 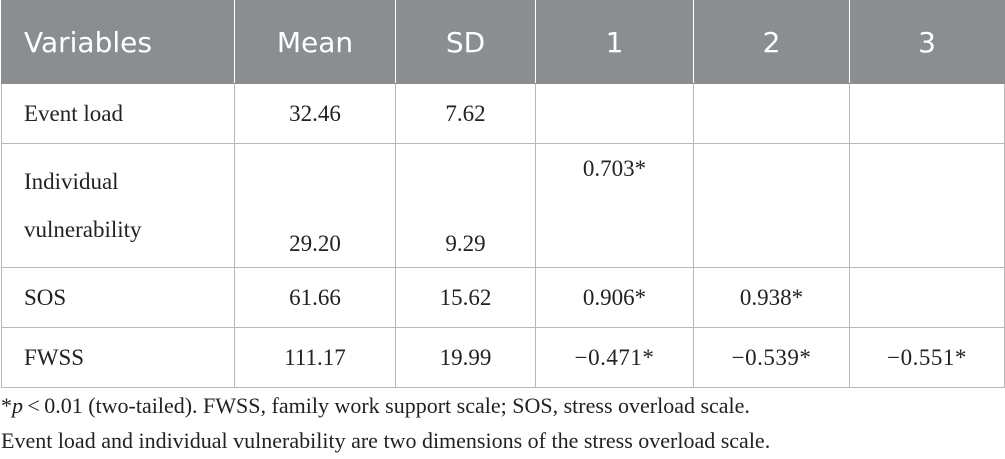 I want to click on row-mean: 111.17, so click(x=315, y=357).